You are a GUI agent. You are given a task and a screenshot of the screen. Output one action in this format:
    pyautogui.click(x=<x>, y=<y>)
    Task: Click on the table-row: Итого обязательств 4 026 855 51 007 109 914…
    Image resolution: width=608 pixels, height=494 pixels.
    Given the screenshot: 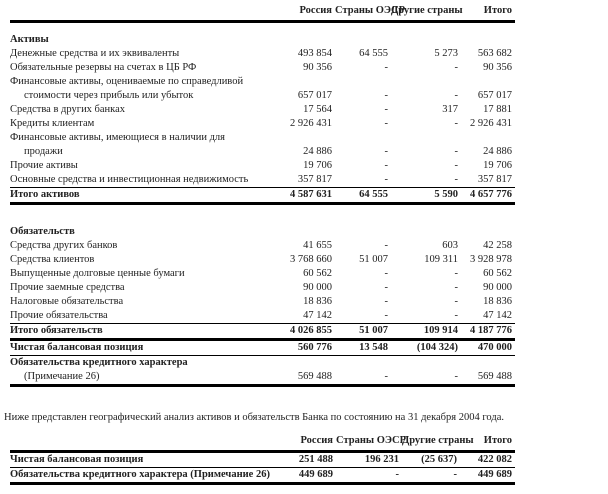 What is the action you would take?
    pyautogui.click(x=262, y=332)
    